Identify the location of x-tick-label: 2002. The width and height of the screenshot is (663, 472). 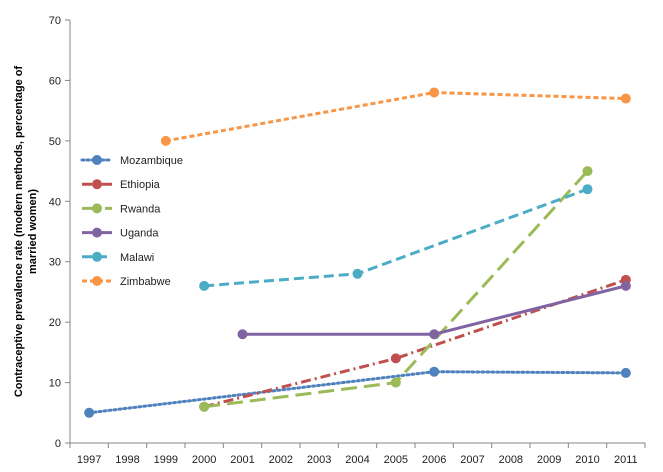
(281, 460).